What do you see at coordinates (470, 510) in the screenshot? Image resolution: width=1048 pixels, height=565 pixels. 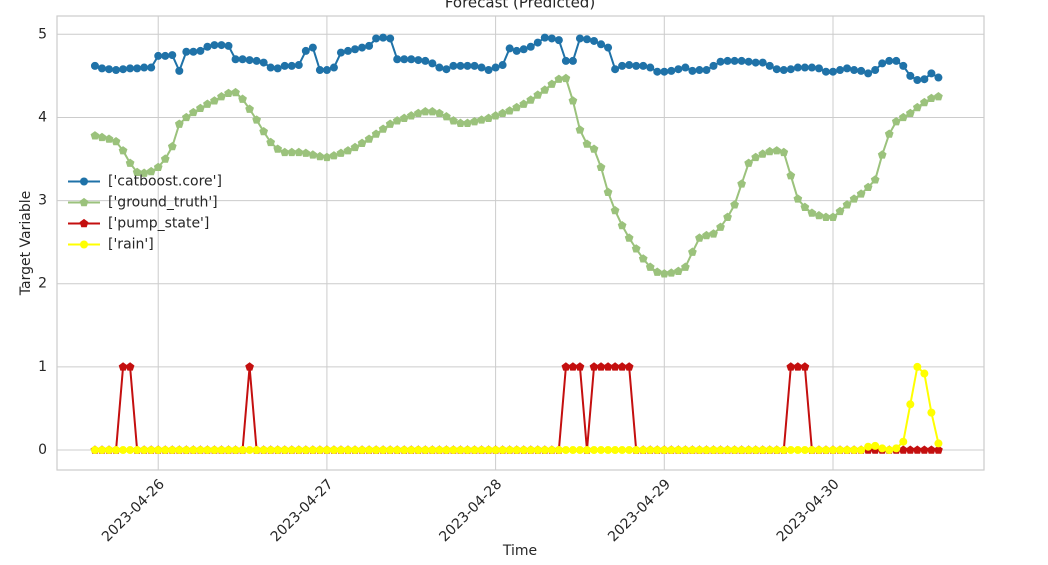 I see `x-tick-label: 2023-04-28` at bounding box center [470, 510].